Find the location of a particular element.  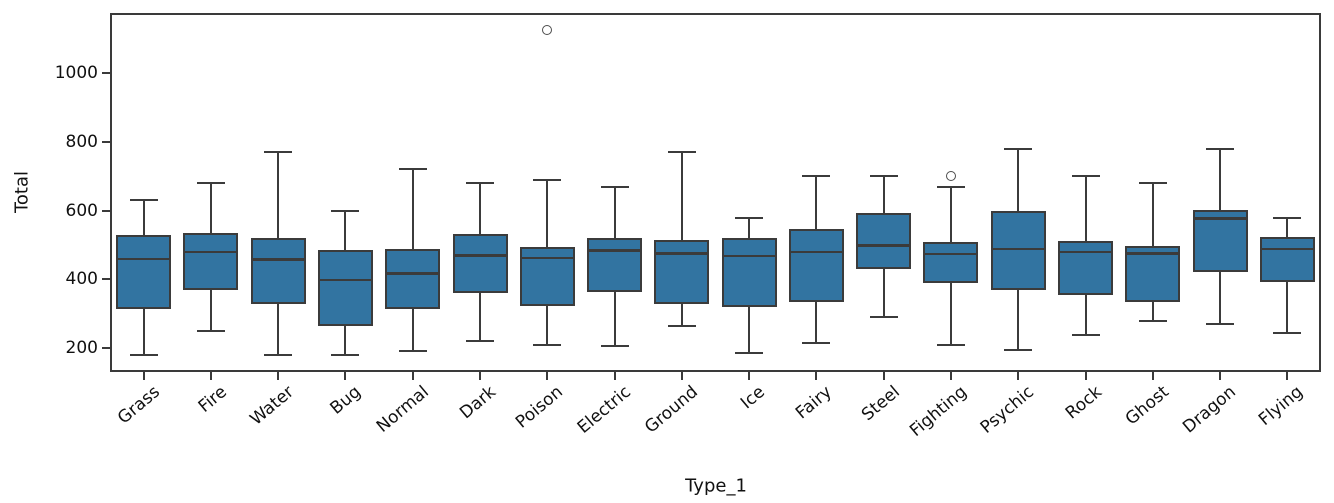

box-flying is located at coordinates (1287, 259).